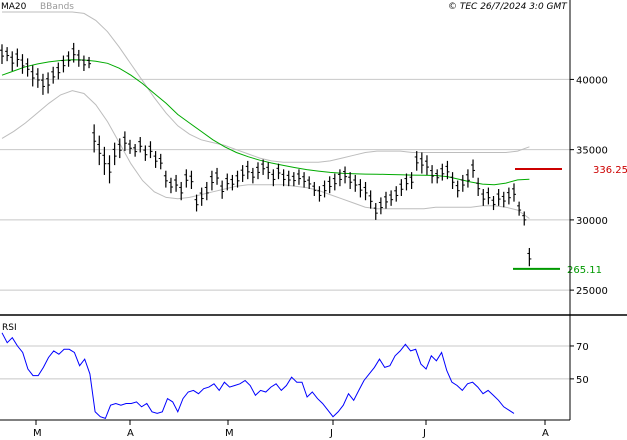 This screenshot has width=627, height=440. What do you see at coordinates (592, 80) in the screenshot?
I see `price-y-tick-label: 40000` at bounding box center [592, 80].